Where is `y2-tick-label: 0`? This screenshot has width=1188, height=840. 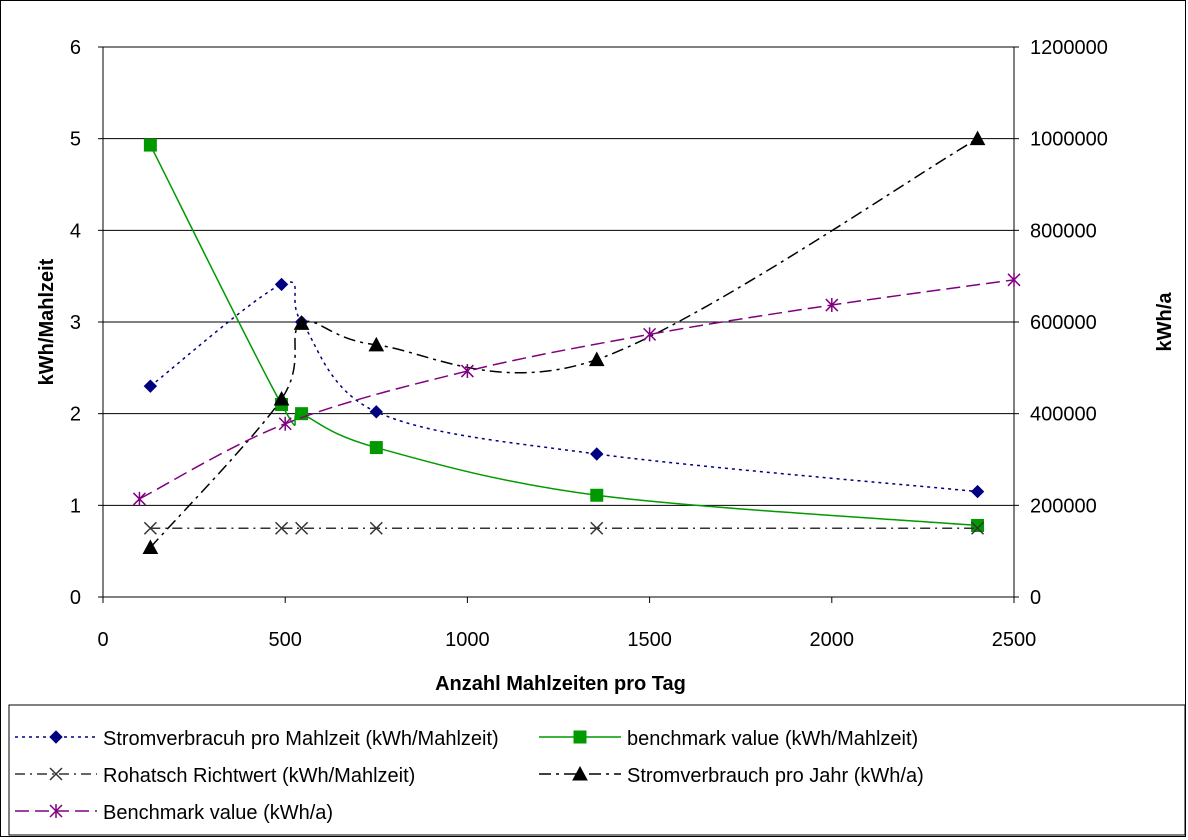
y2-tick-label: 0 is located at coordinates (1035, 598).